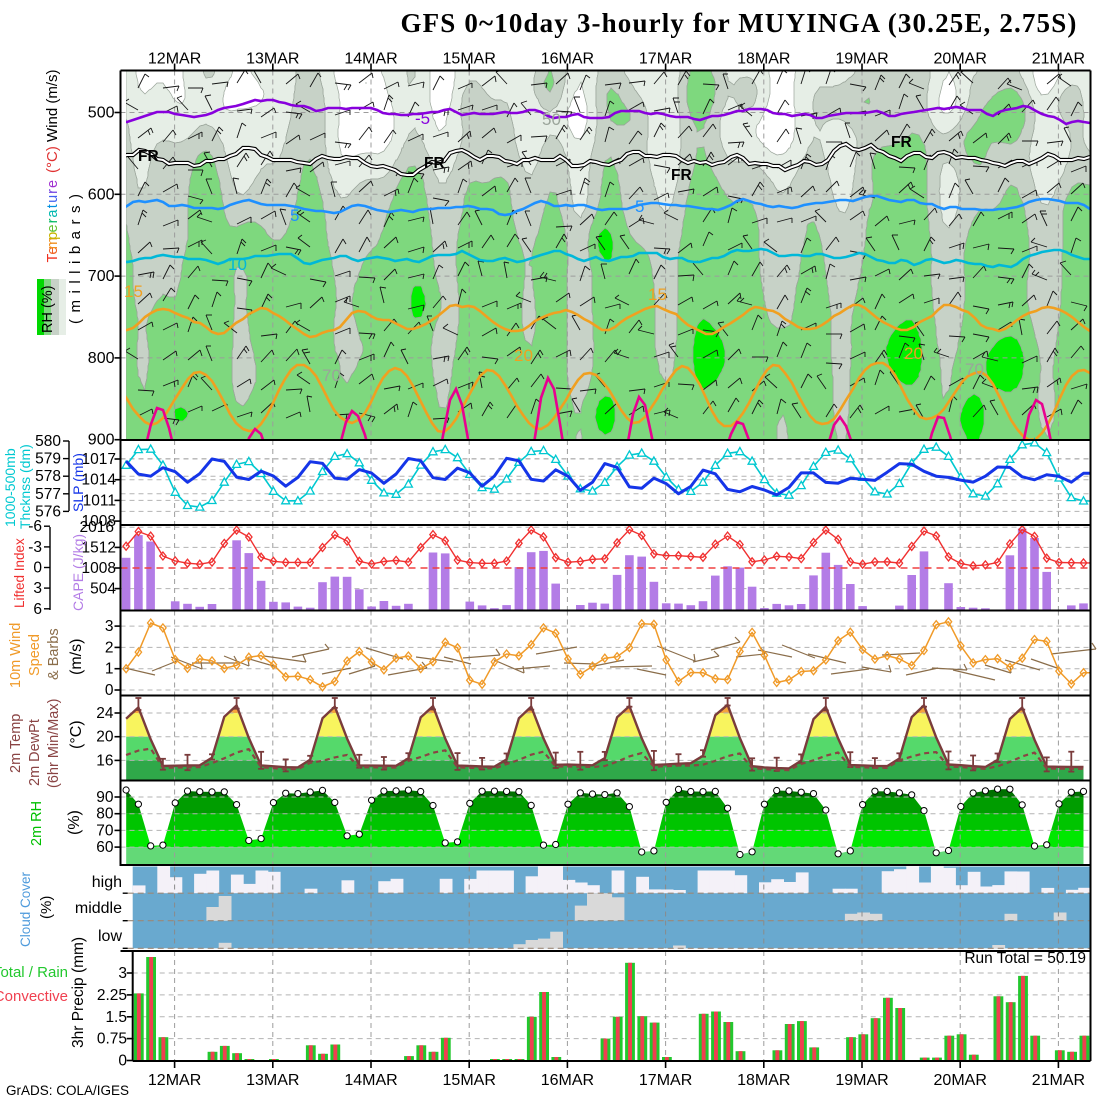  I want to click on svg-text: 1014, so click(99, 480).